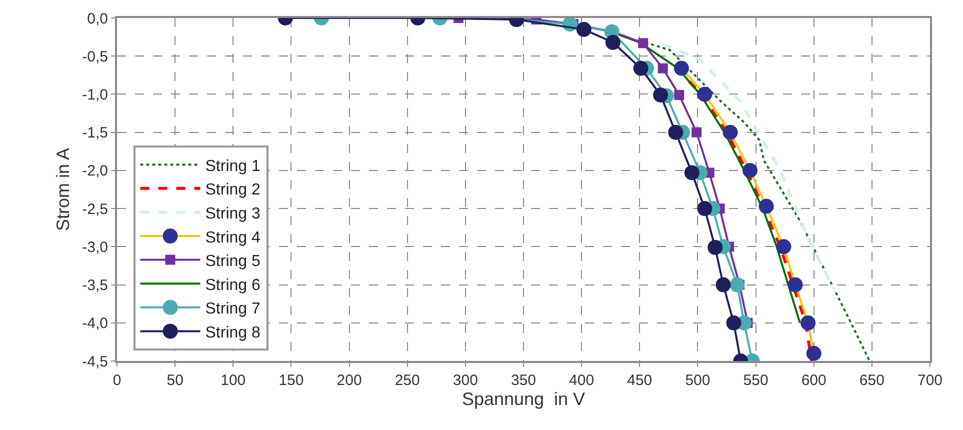 This screenshot has width=963, height=430. What do you see at coordinates (639, 380) in the screenshot?
I see `x-tick-label: 450` at bounding box center [639, 380].